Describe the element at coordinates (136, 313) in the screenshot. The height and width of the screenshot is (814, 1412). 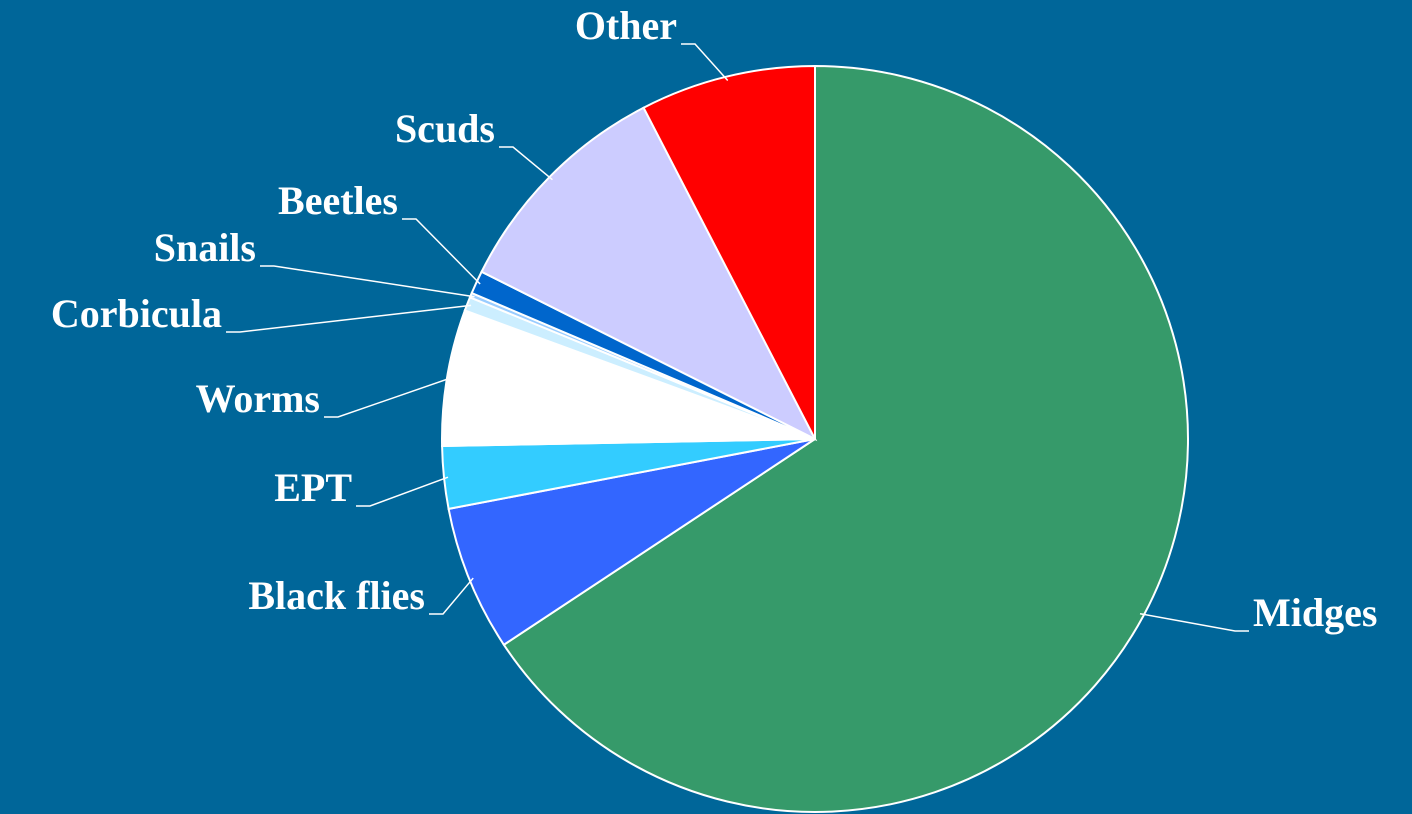
I see `slice-label: Corbicula` at that location.